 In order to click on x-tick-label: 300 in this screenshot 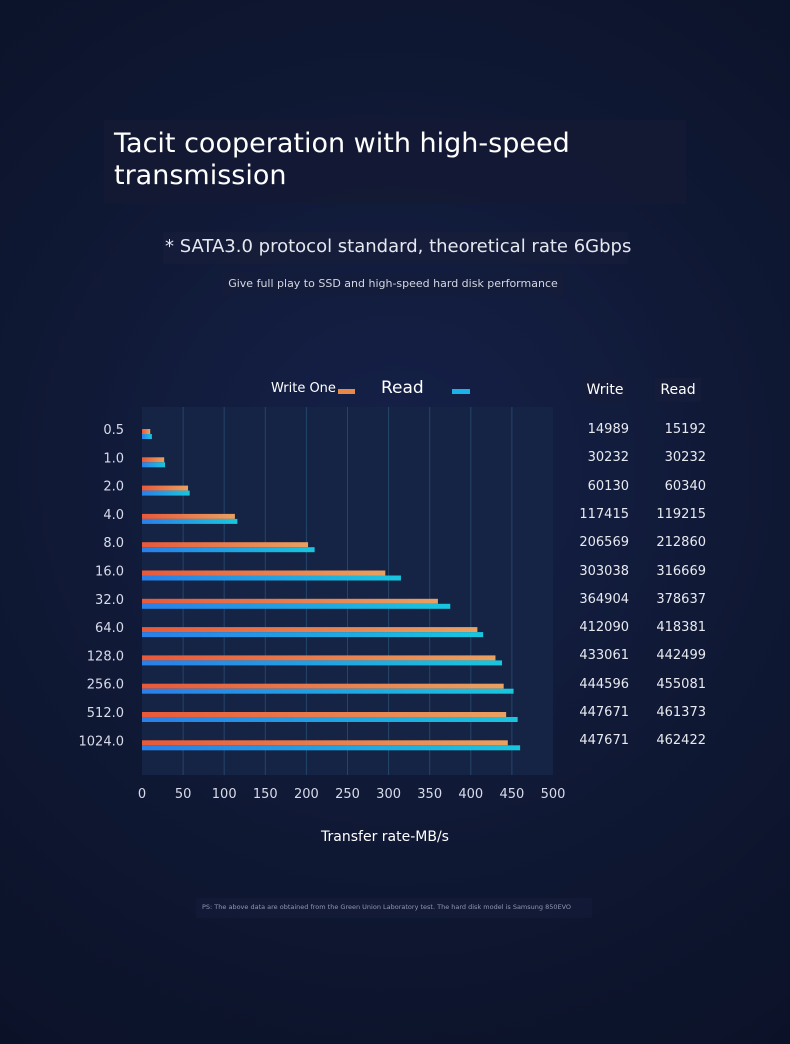, I will do `click(388, 794)`.